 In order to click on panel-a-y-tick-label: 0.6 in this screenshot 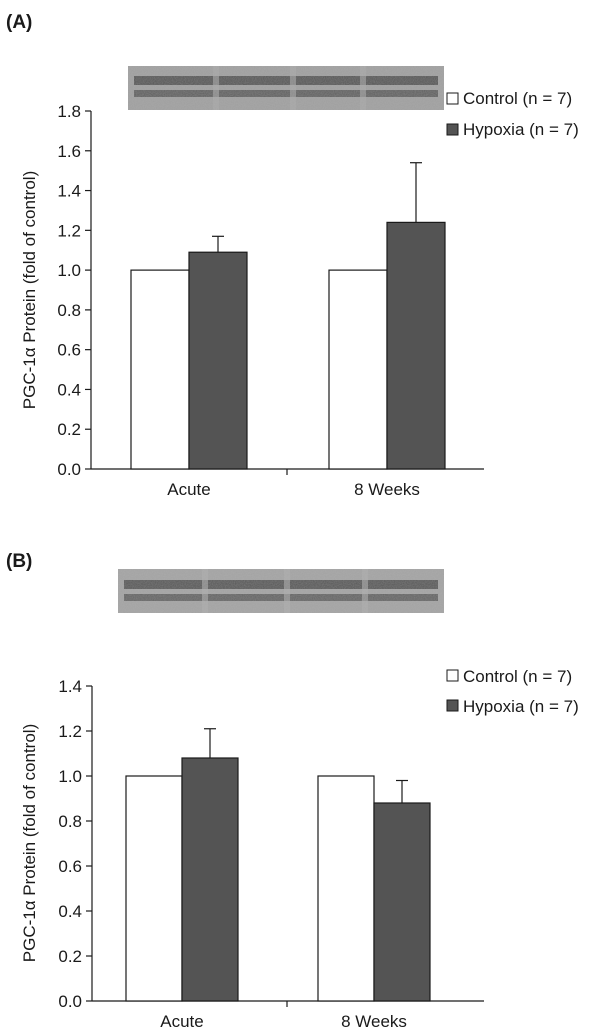, I will do `click(69, 350)`.